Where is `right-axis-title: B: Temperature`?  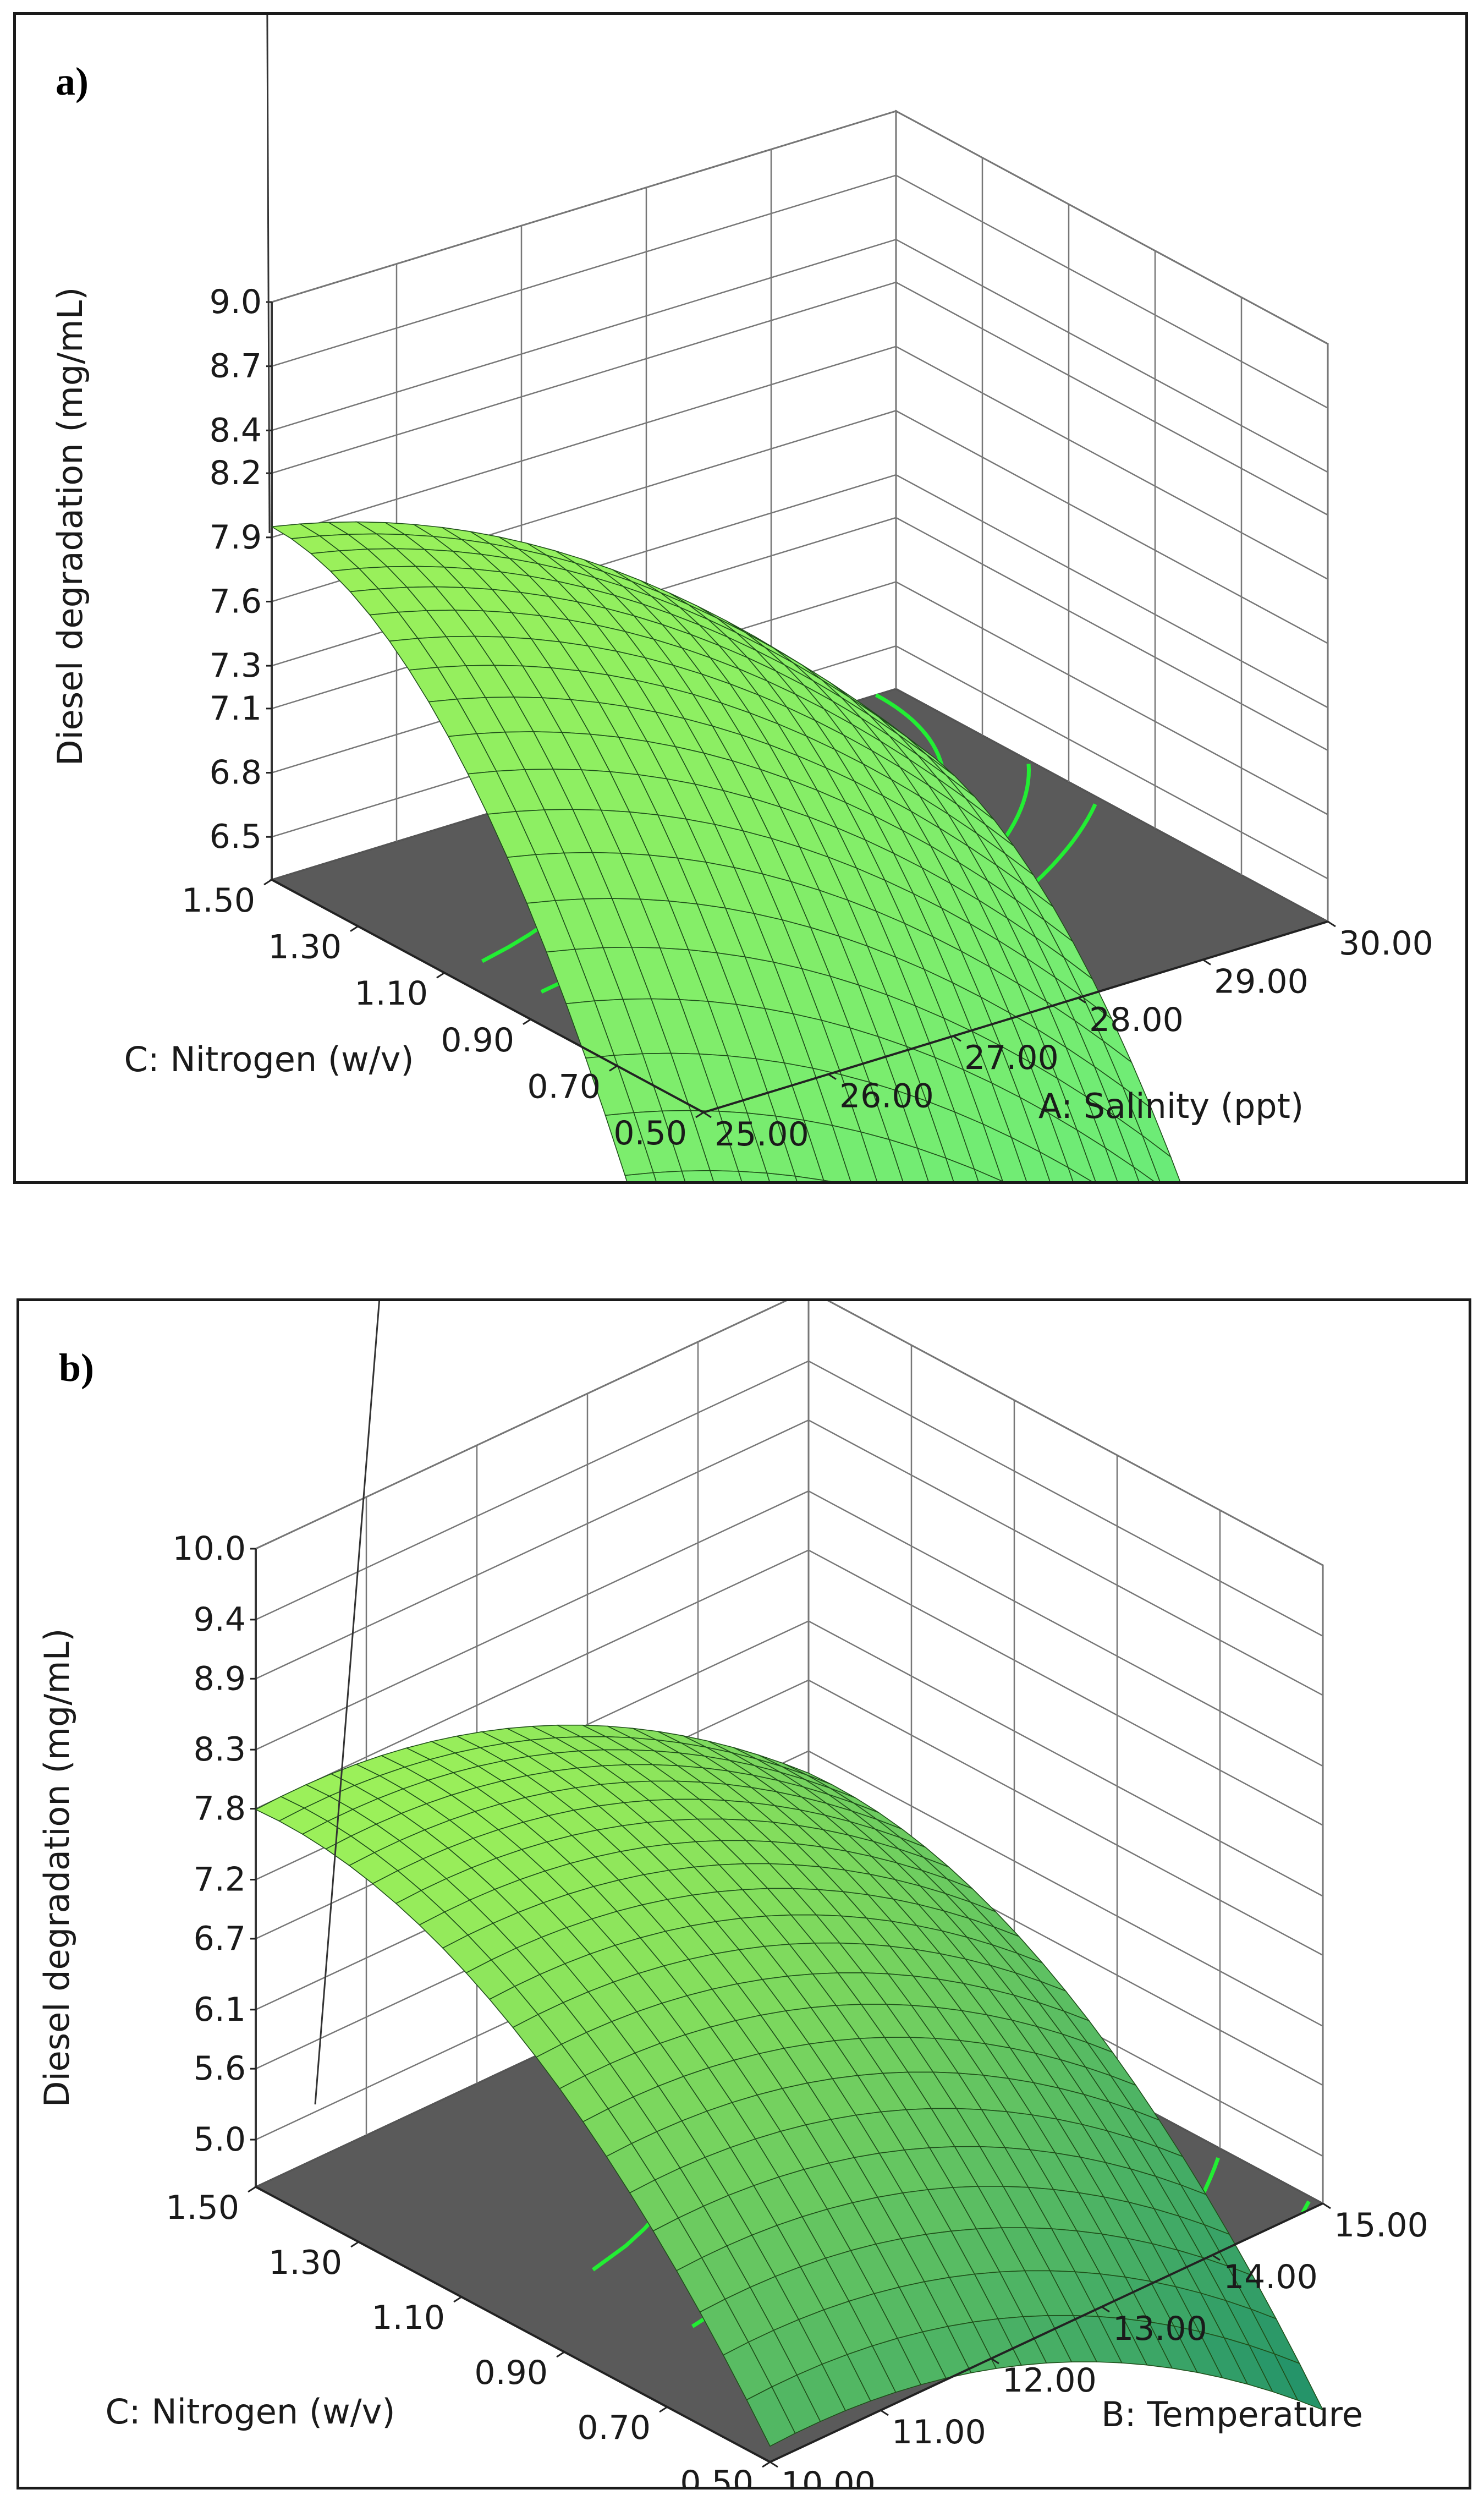 right-axis-title: B: Temperature is located at coordinates (1232, 2414).